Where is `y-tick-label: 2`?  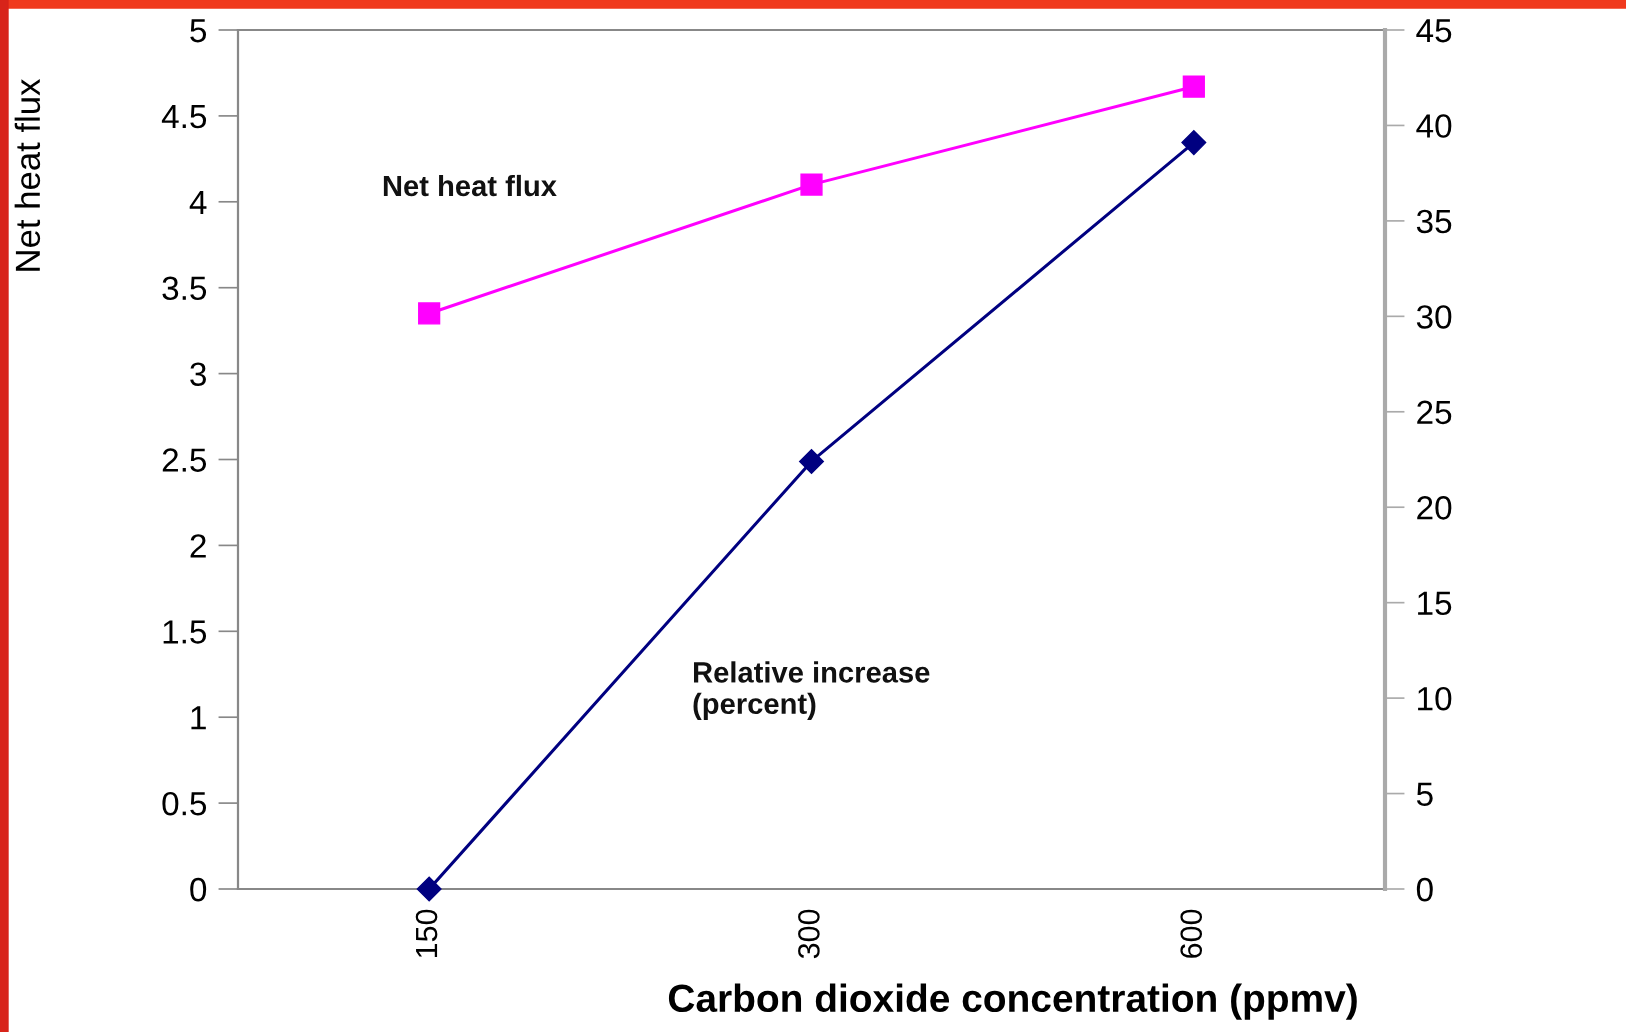 y-tick-label: 2 is located at coordinates (198, 546).